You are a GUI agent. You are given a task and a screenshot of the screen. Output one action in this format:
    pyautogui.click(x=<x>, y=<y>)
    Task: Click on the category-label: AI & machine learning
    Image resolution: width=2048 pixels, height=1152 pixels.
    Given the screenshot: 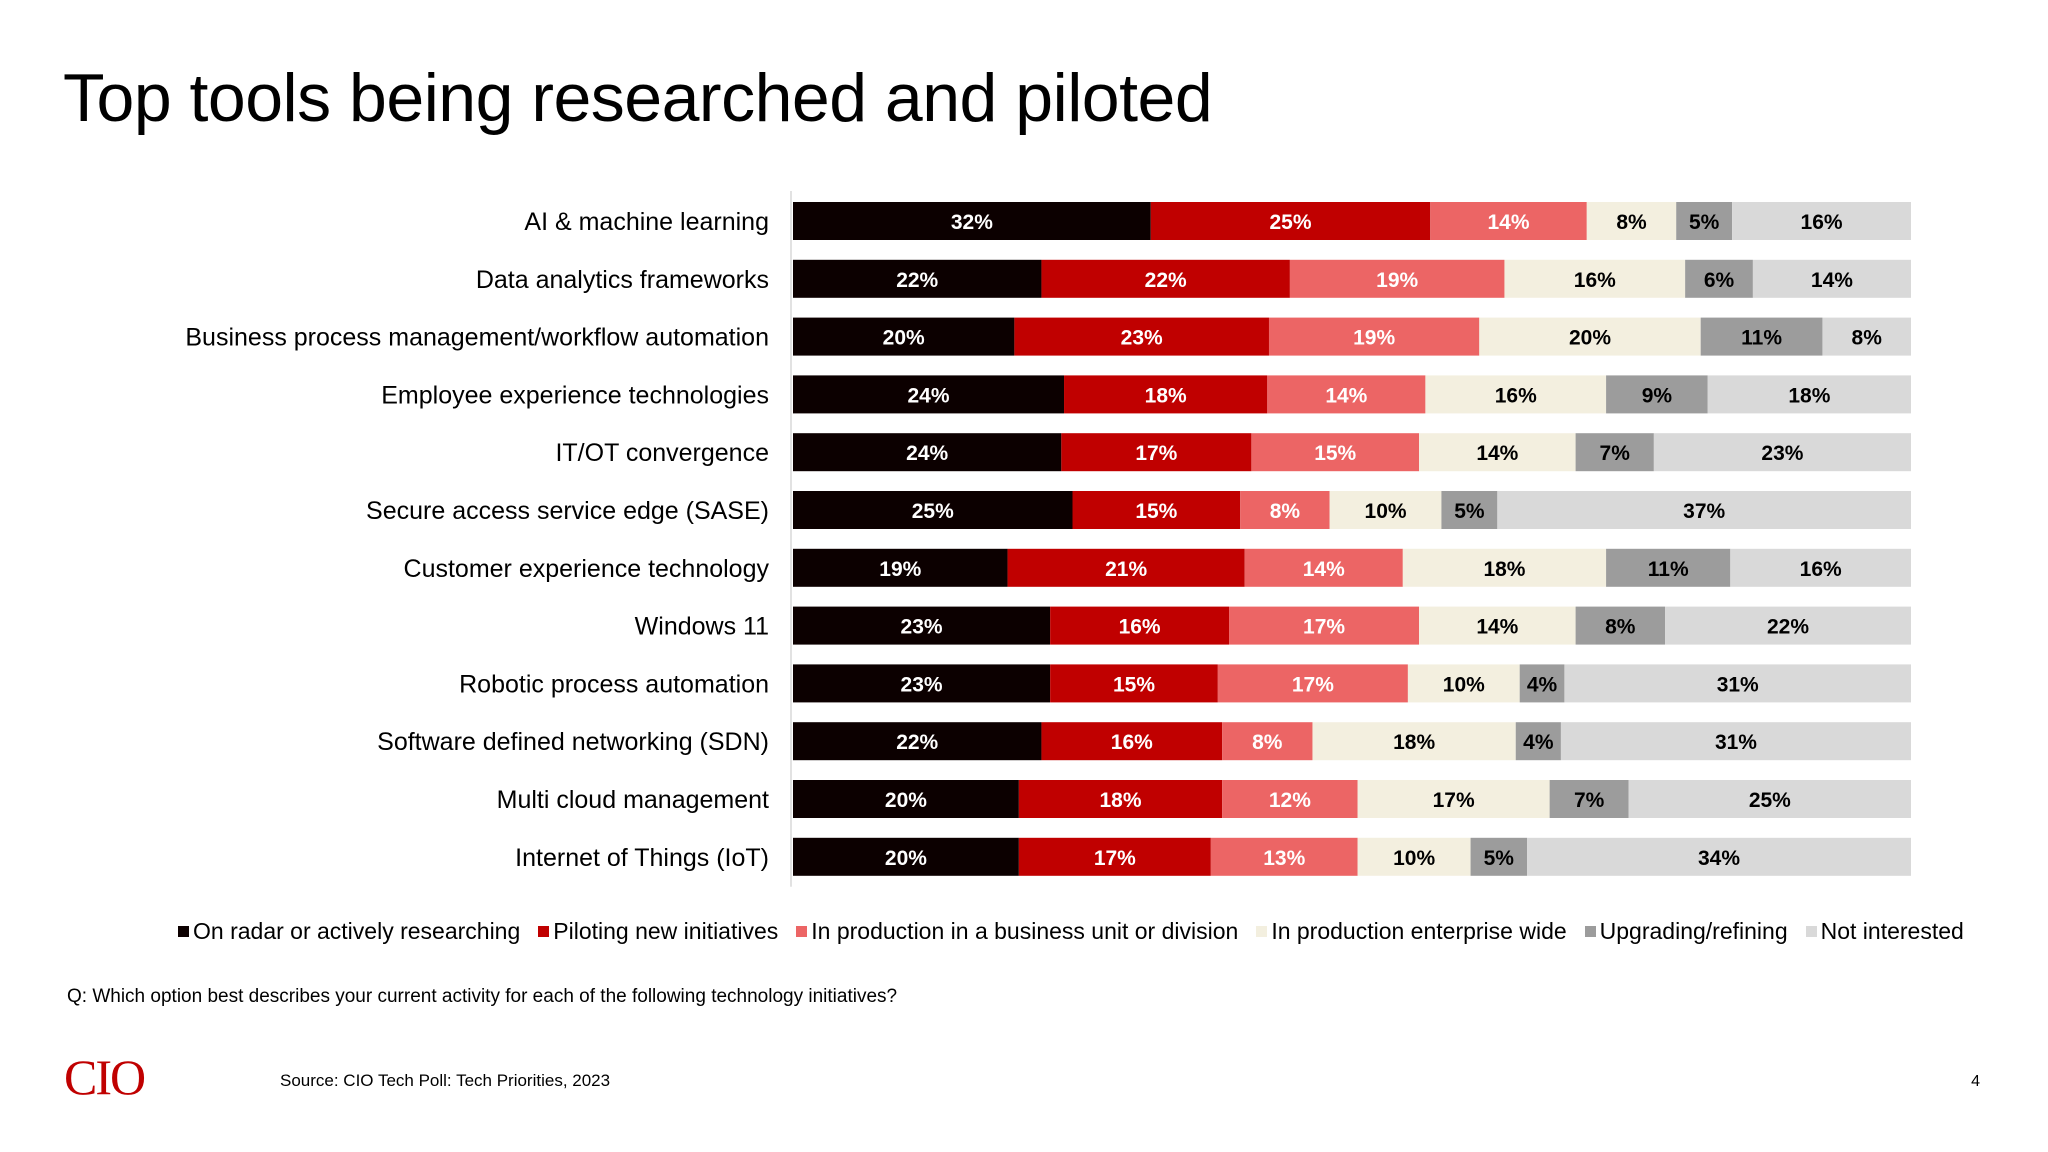 What is the action you would take?
    pyautogui.click(x=646, y=222)
    